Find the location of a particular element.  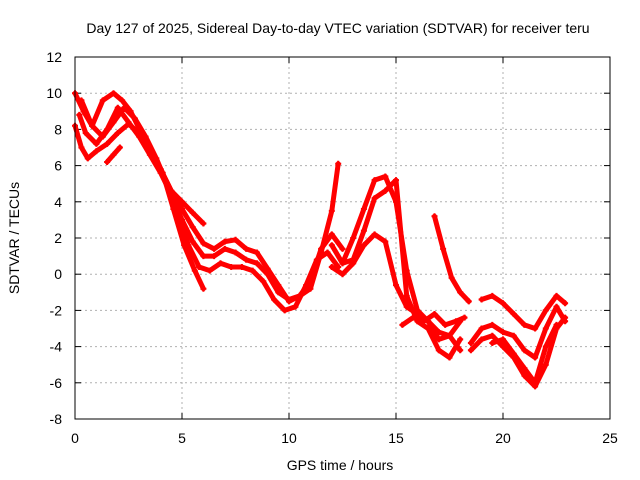

x-axis-label: GPS time / hours is located at coordinates (340, 465).